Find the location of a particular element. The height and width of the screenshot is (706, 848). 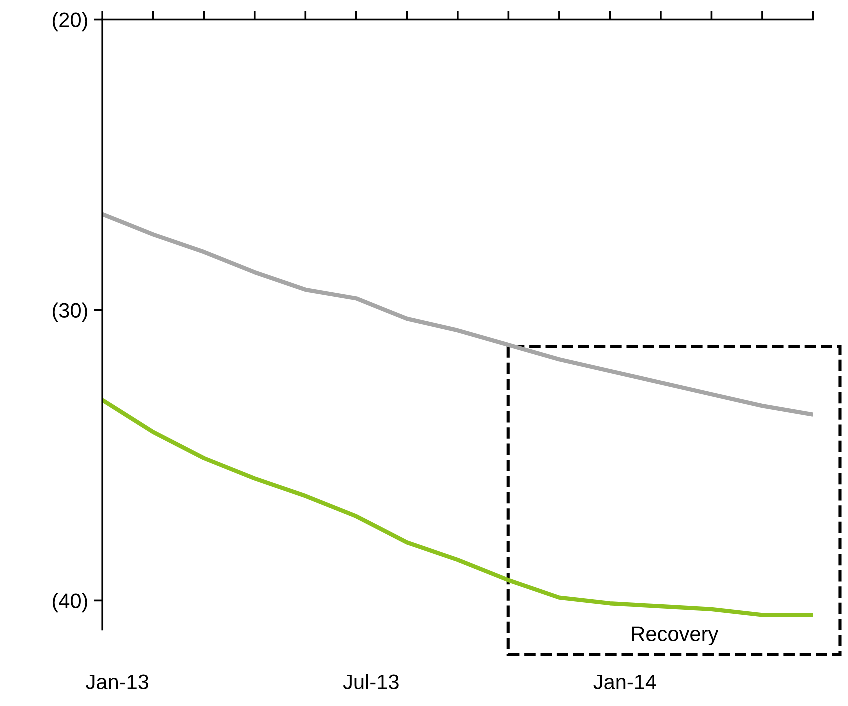

y-tick-label: (40) is located at coordinates (70, 603).